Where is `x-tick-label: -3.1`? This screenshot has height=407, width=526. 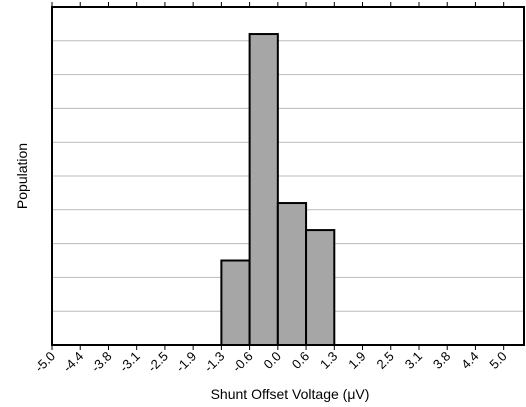
x-tick-label: -3.1 is located at coordinates (129, 362).